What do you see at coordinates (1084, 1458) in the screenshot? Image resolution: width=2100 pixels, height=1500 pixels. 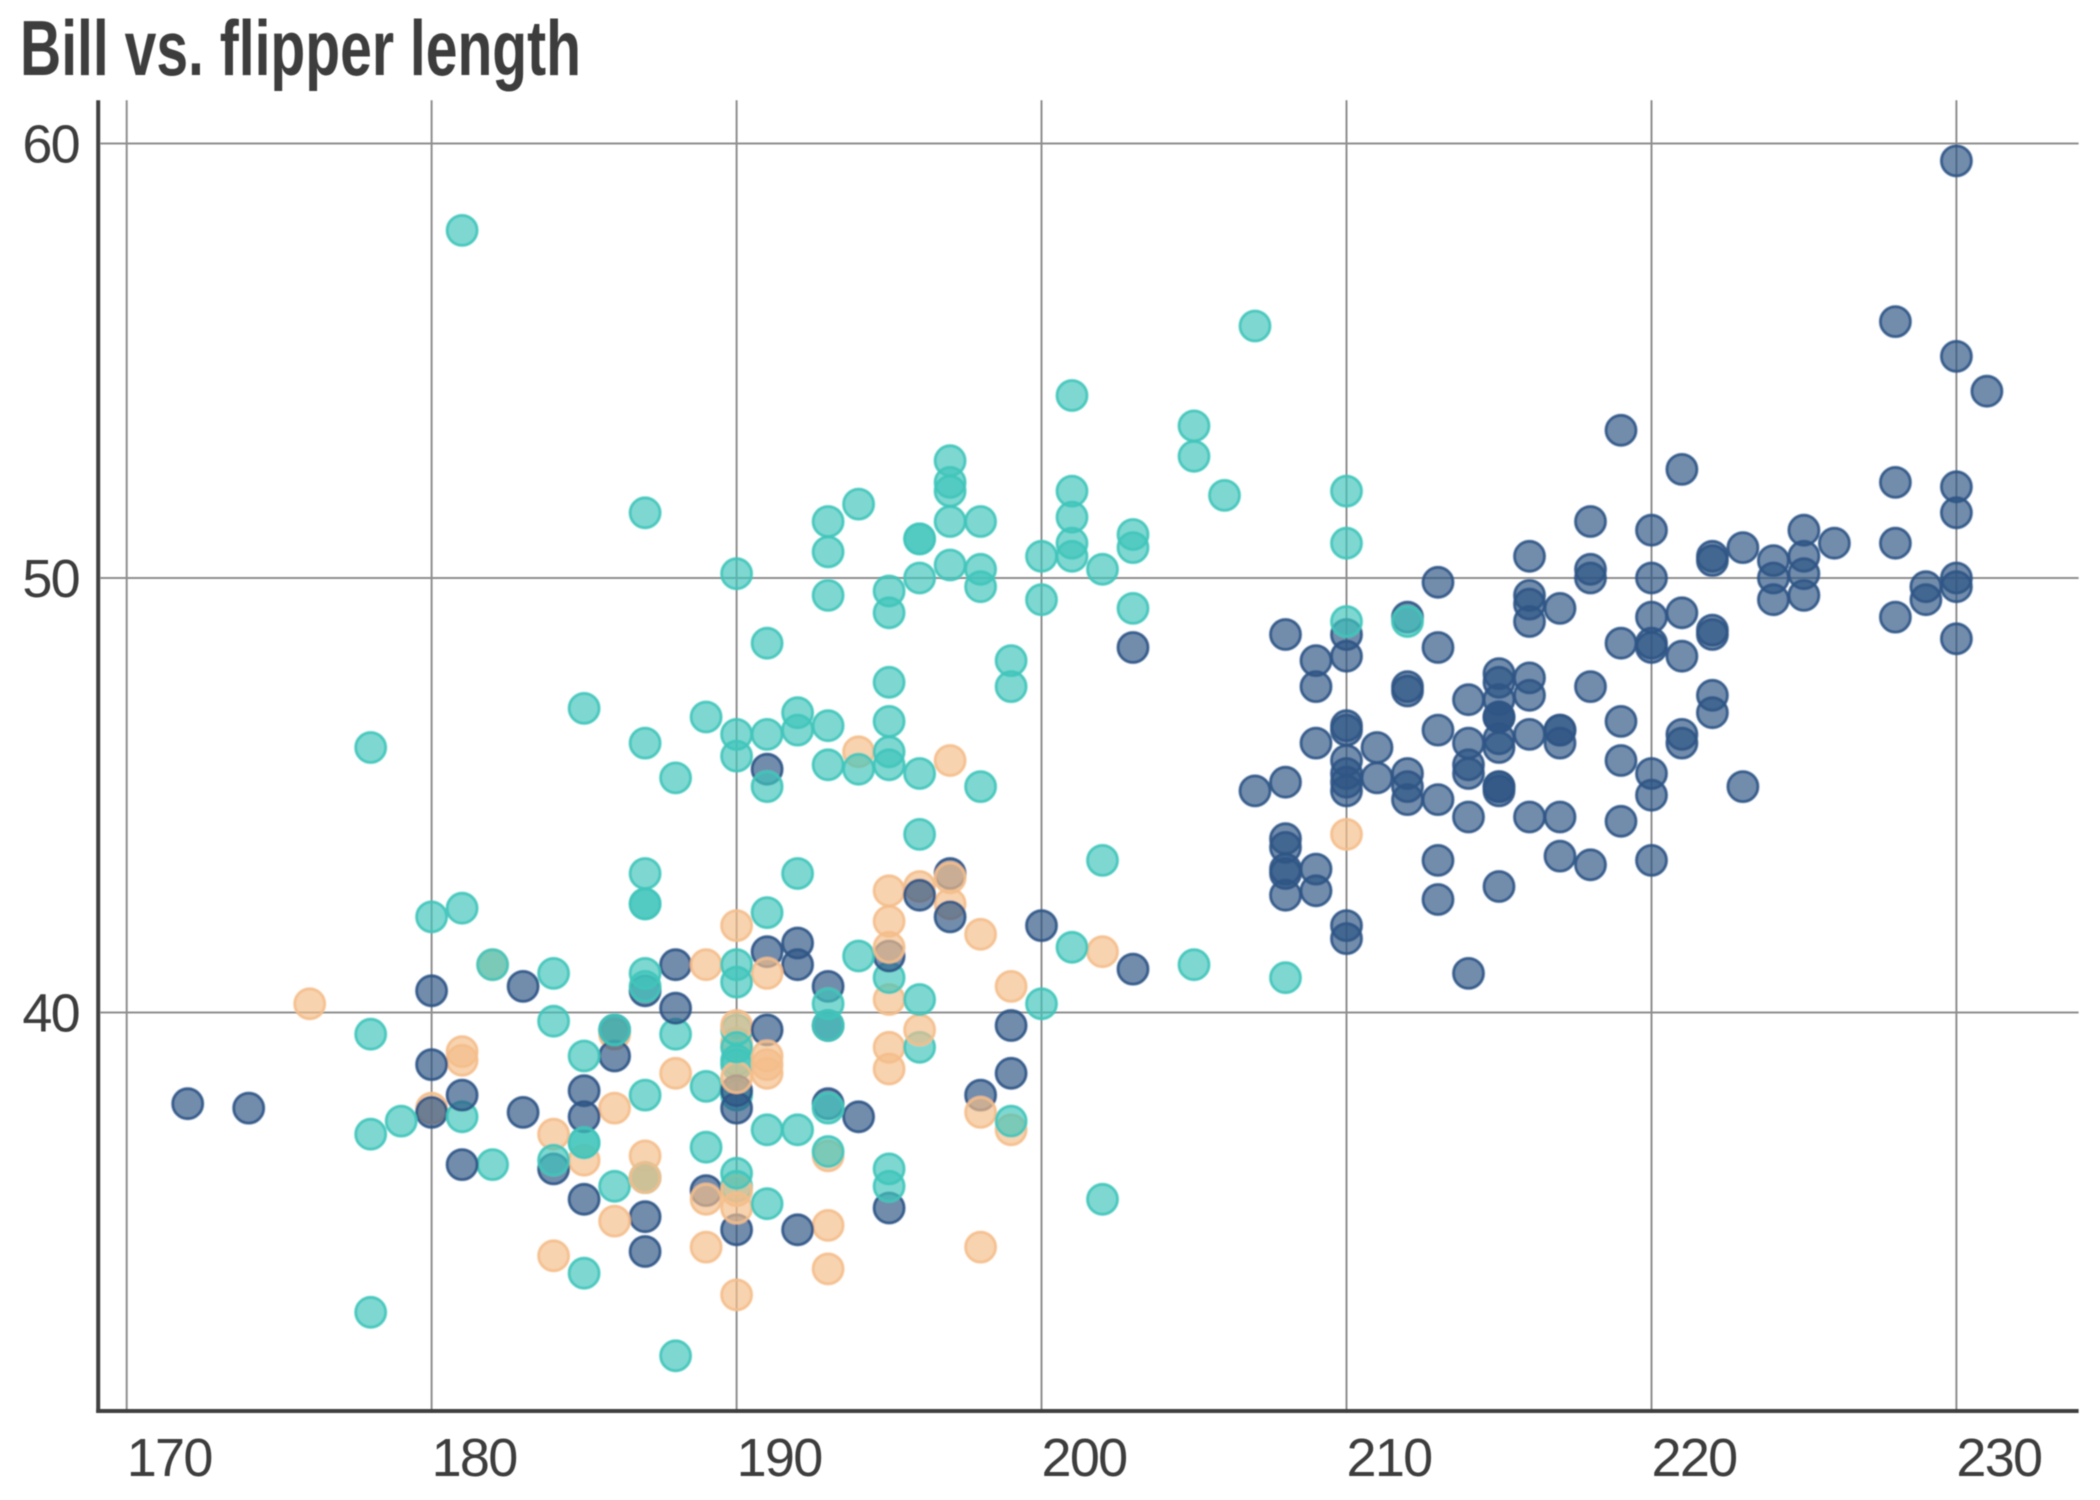 I see `svg-text: 200` at bounding box center [1084, 1458].